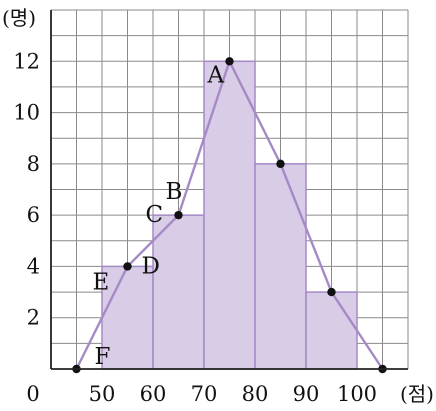 The height and width of the screenshot is (411, 436). Describe the element at coordinates (32, 394) in the screenshot. I see `origin-label: 0` at that location.